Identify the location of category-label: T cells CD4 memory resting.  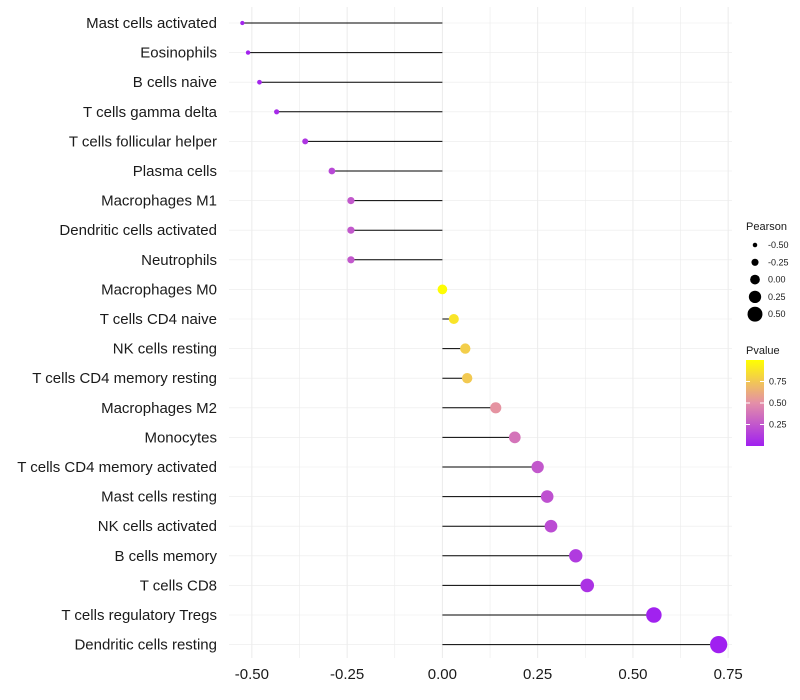
(124, 378).